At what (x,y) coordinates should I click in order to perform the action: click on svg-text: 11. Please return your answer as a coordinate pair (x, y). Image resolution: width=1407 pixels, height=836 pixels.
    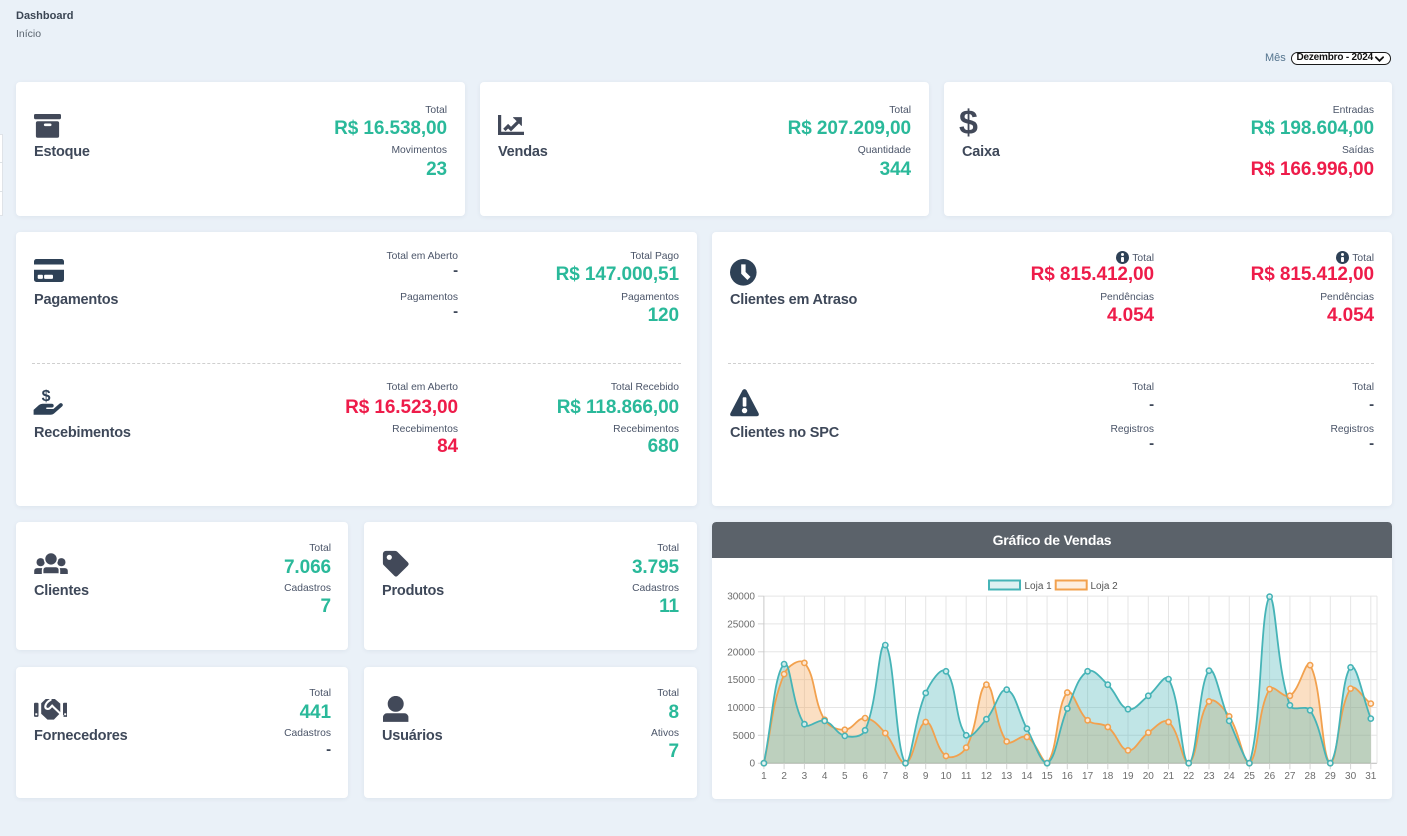
    Looking at the image, I should click on (966, 776).